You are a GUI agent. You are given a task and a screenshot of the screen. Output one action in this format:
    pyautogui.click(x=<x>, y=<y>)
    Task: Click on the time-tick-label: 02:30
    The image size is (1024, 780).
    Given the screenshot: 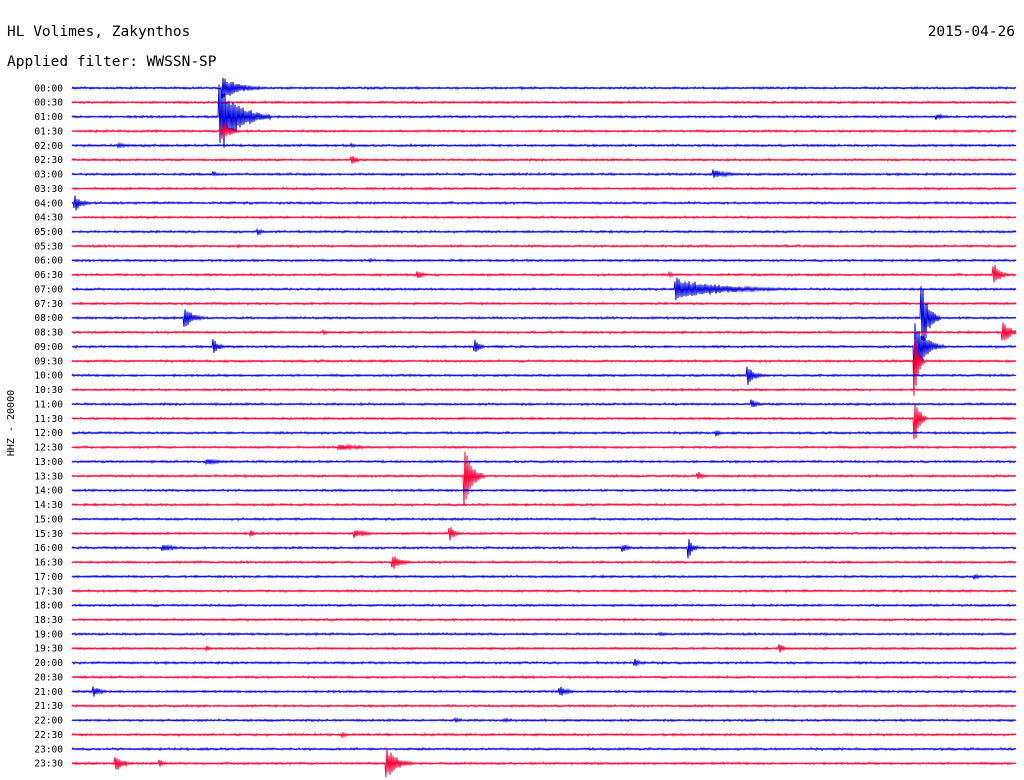 What is the action you would take?
    pyautogui.click(x=48, y=160)
    